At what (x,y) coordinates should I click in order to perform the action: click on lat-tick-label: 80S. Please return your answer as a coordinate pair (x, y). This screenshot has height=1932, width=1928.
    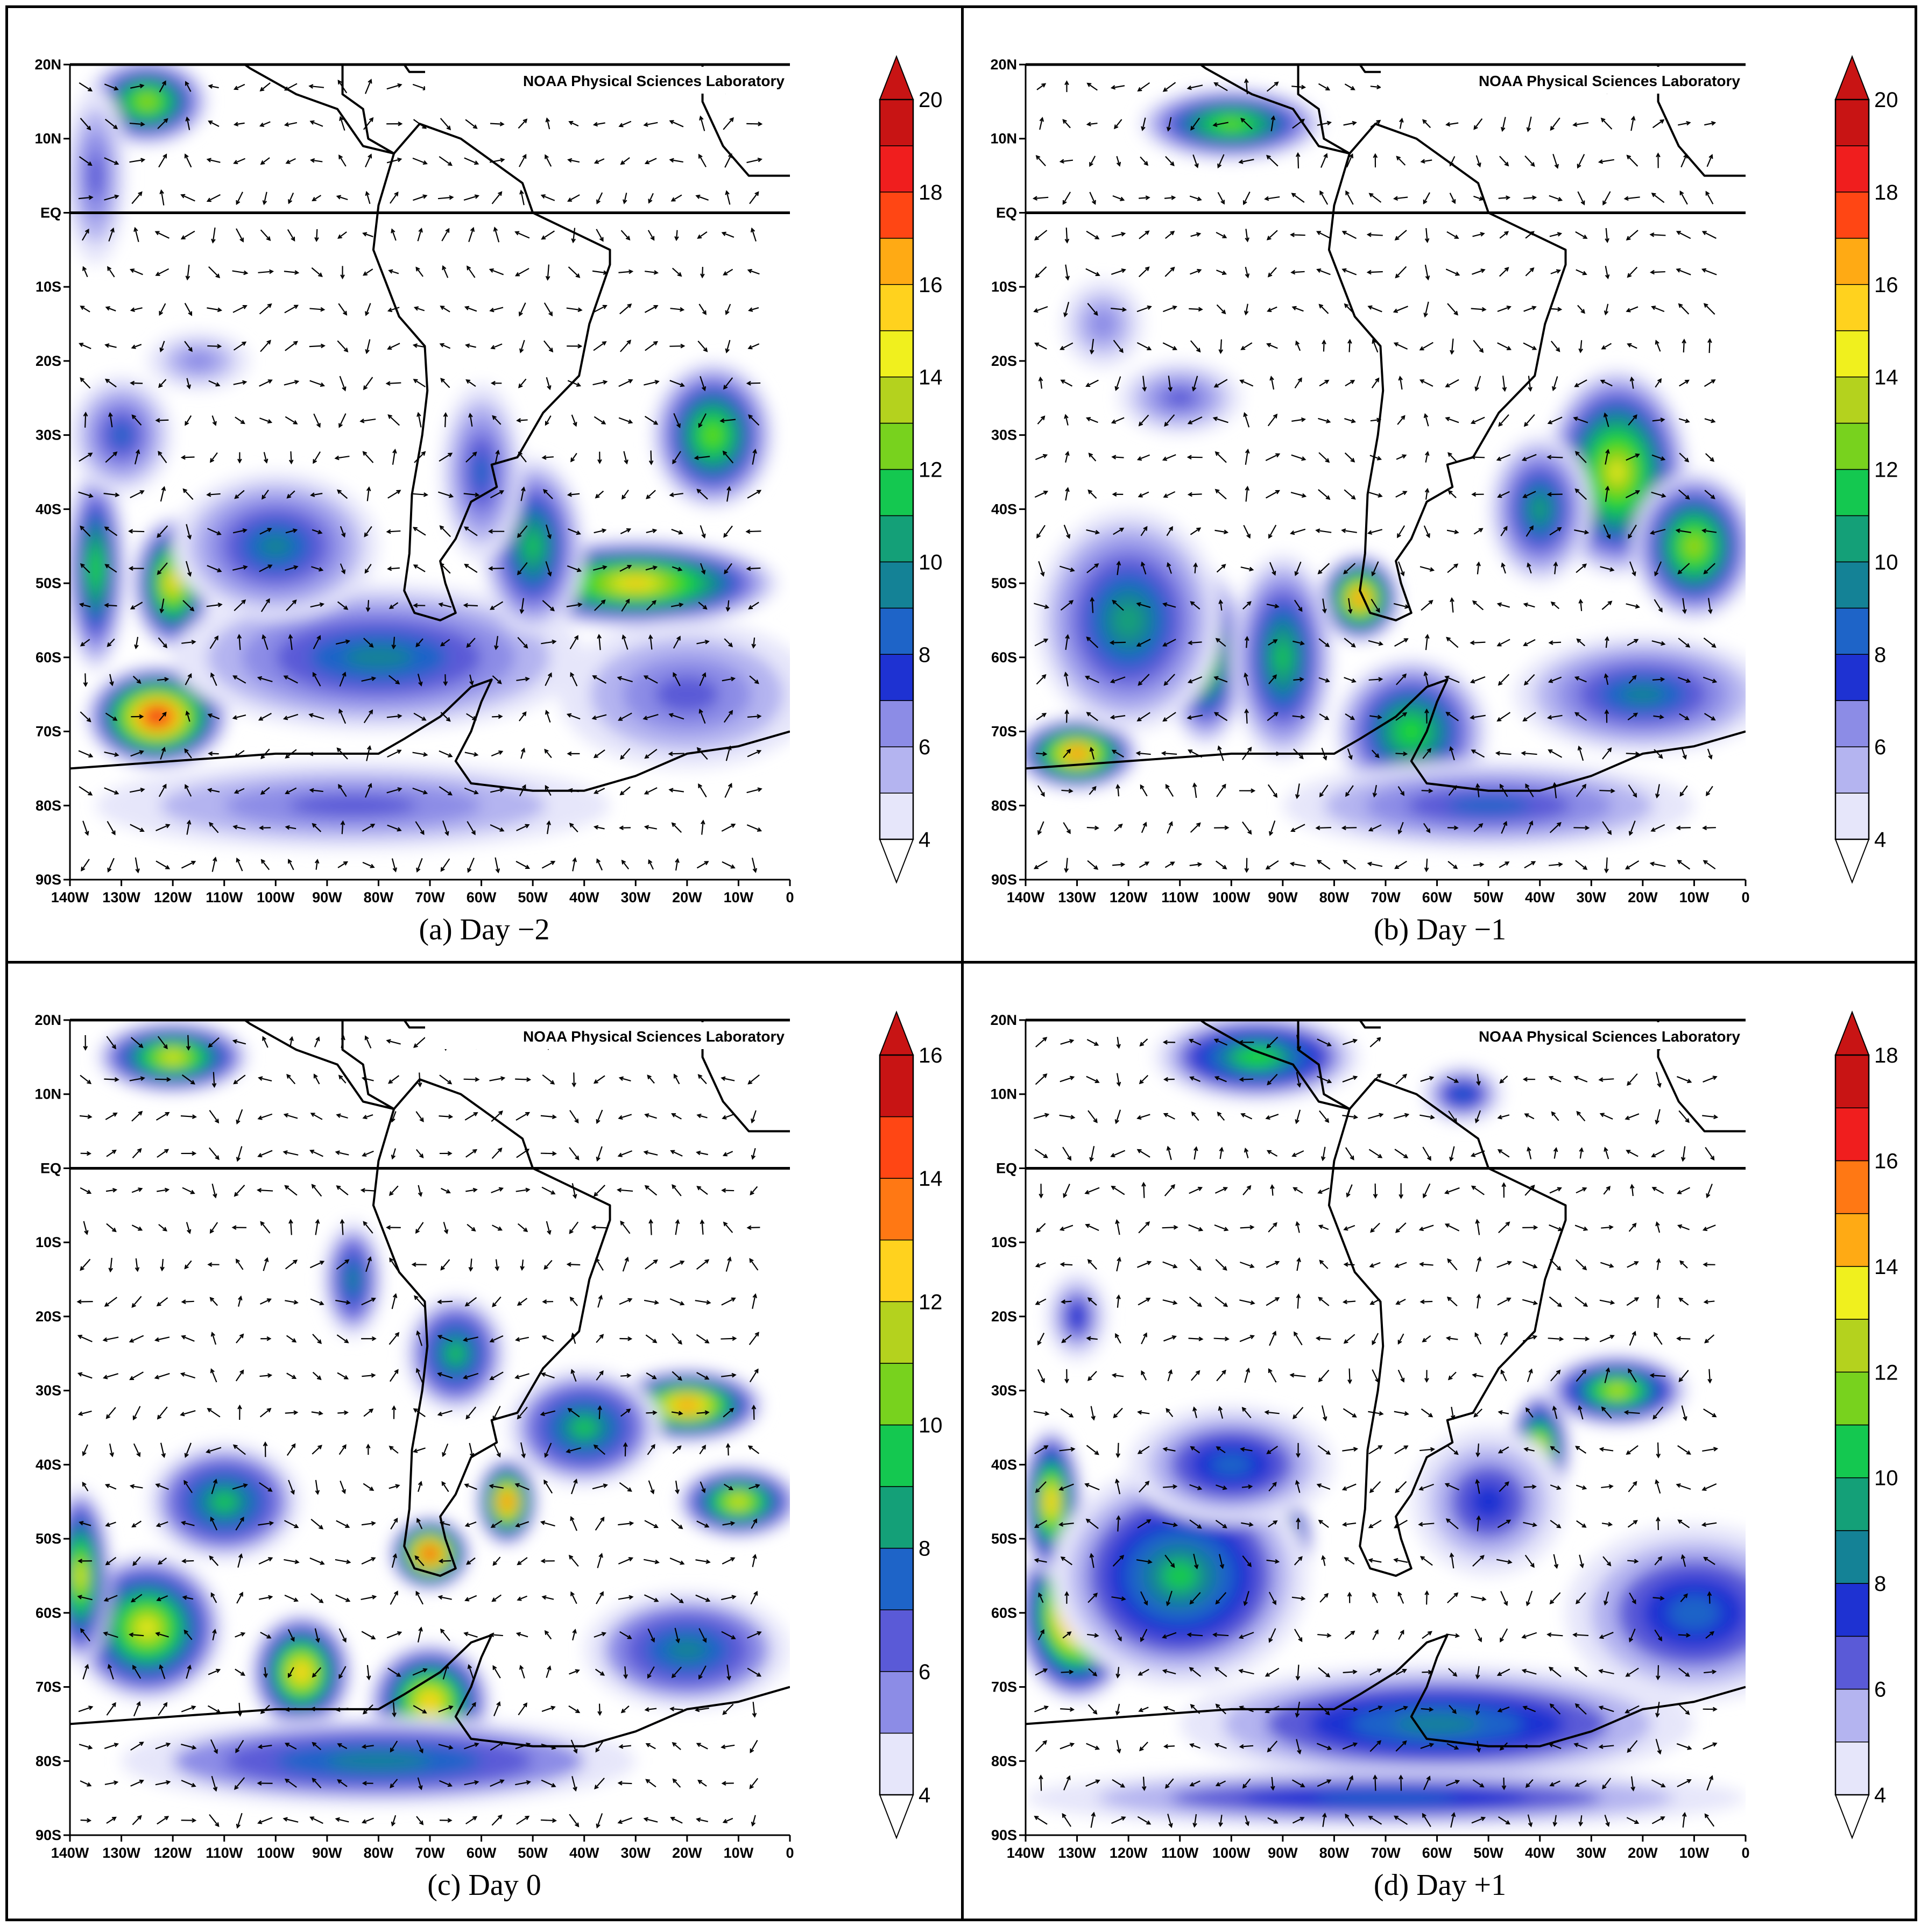
    Looking at the image, I should click on (48, 1761).